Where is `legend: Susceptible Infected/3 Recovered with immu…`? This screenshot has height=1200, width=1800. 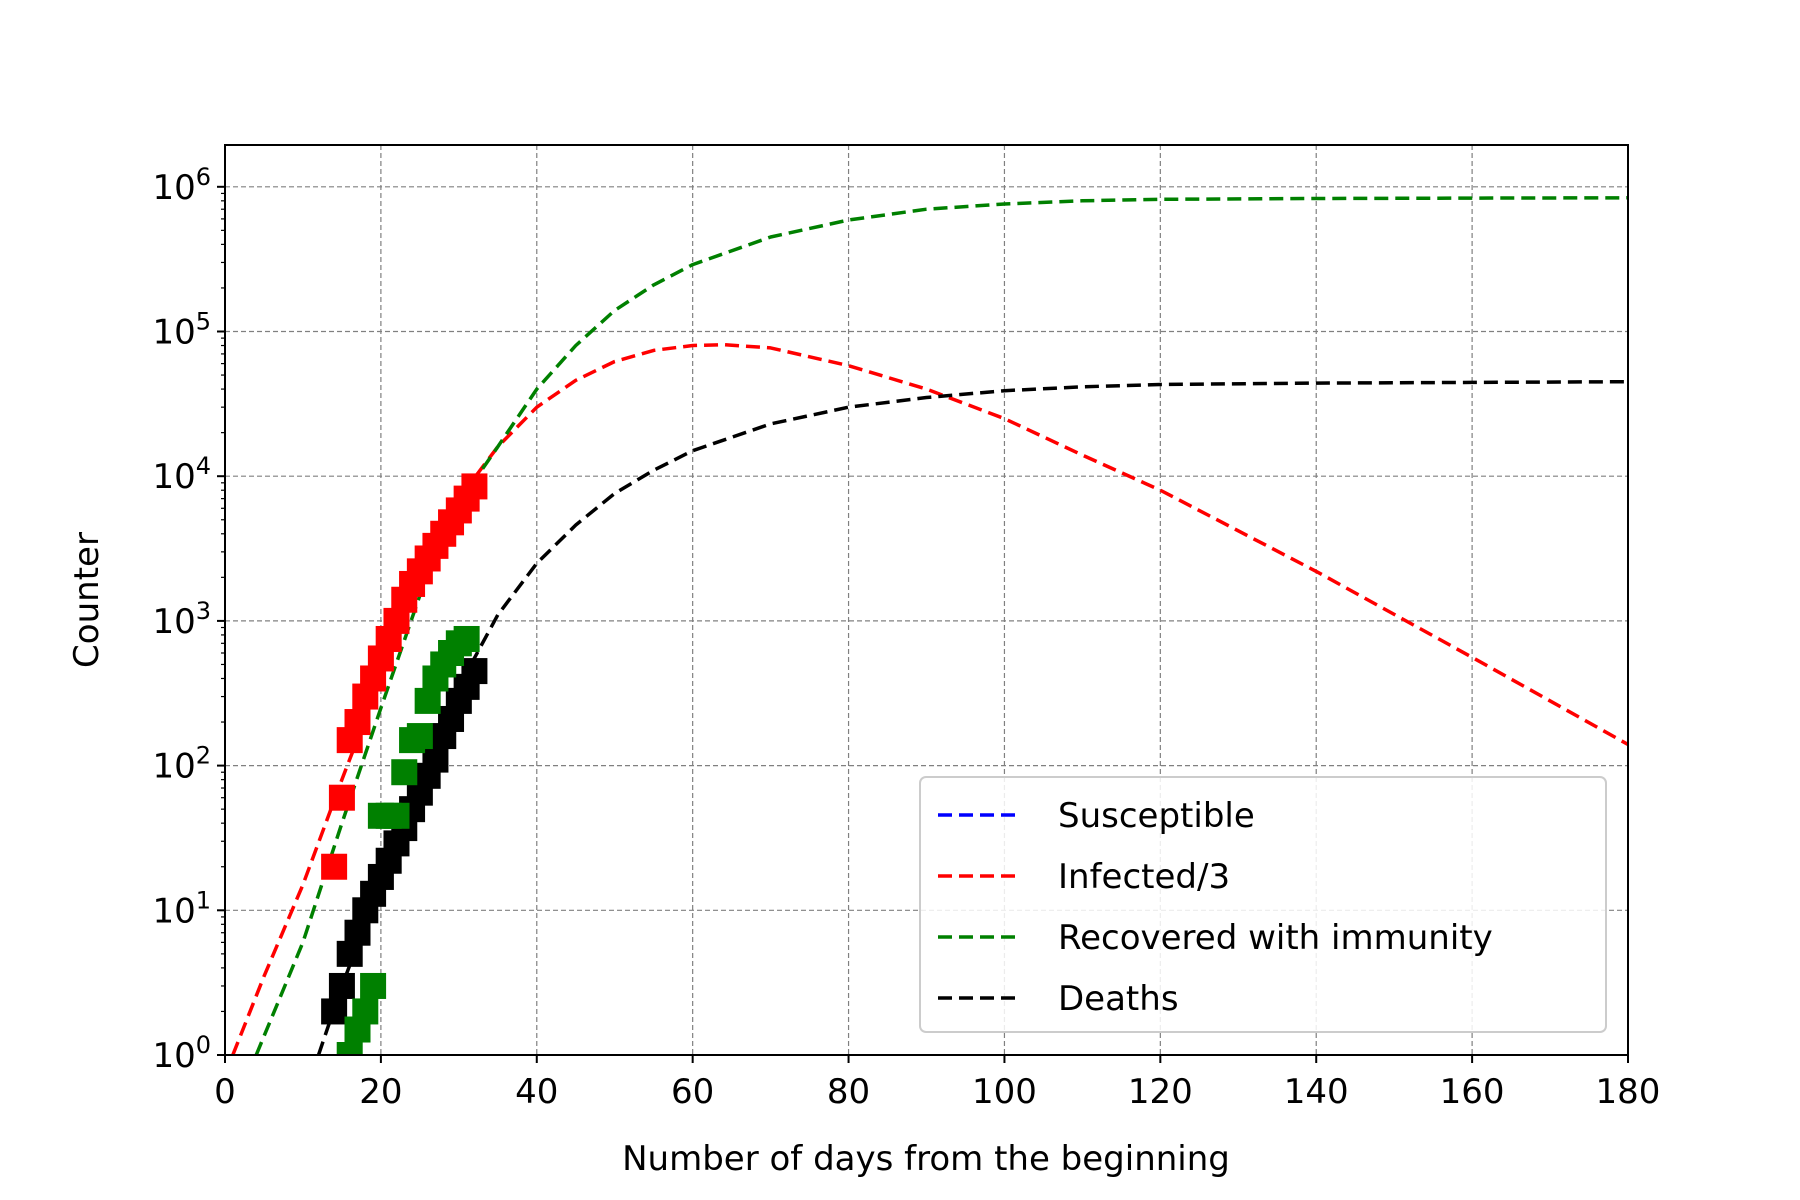 legend: Susceptible Infected/3 Recovered with immu… is located at coordinates (1263, 904).